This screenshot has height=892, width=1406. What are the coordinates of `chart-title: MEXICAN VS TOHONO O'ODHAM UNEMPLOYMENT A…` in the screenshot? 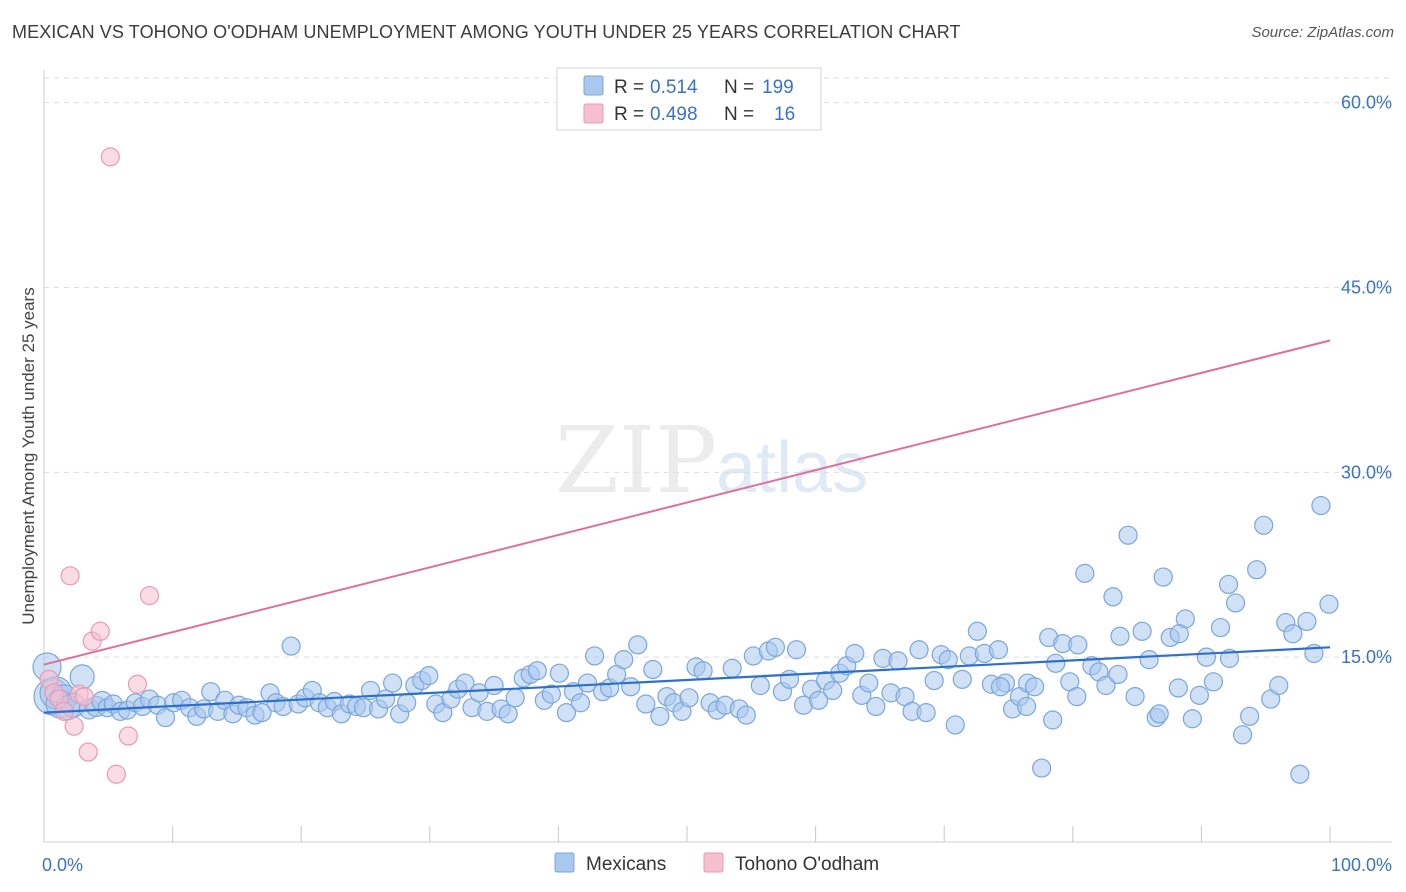 It's located at (486, 32).